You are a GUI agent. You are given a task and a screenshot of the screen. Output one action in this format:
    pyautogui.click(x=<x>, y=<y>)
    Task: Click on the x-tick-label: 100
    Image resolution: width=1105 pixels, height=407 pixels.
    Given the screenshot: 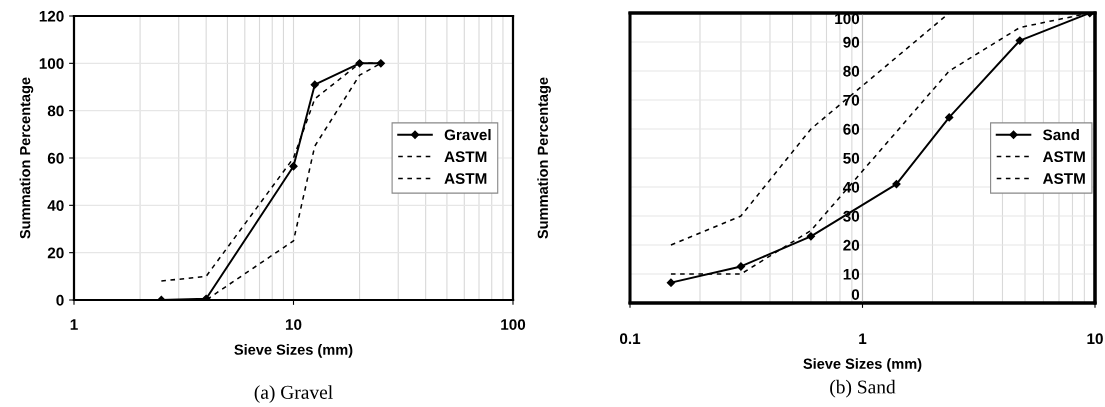 What is the action you would take?
    pyautogui.click(x=513, y=324)
    